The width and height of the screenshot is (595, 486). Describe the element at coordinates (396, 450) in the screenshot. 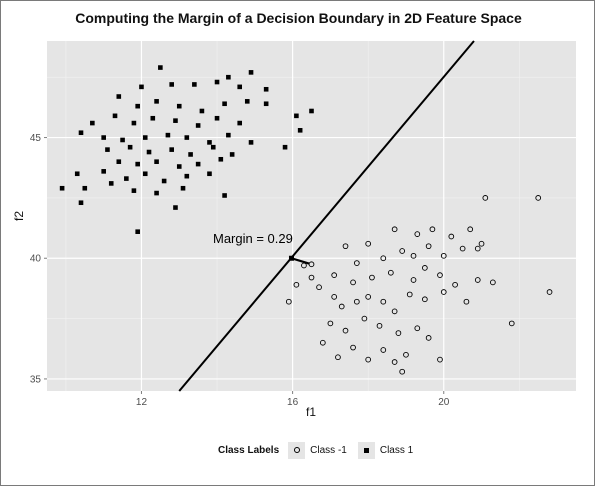

I see `legend-label-class-pos: Class 1` at that location.